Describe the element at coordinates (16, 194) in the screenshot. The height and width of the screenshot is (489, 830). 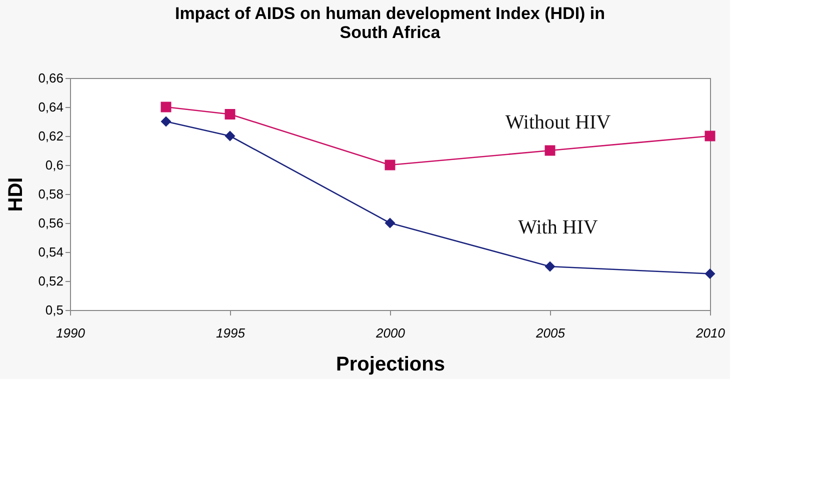
I see `y-axis-title: HDI` at that location.